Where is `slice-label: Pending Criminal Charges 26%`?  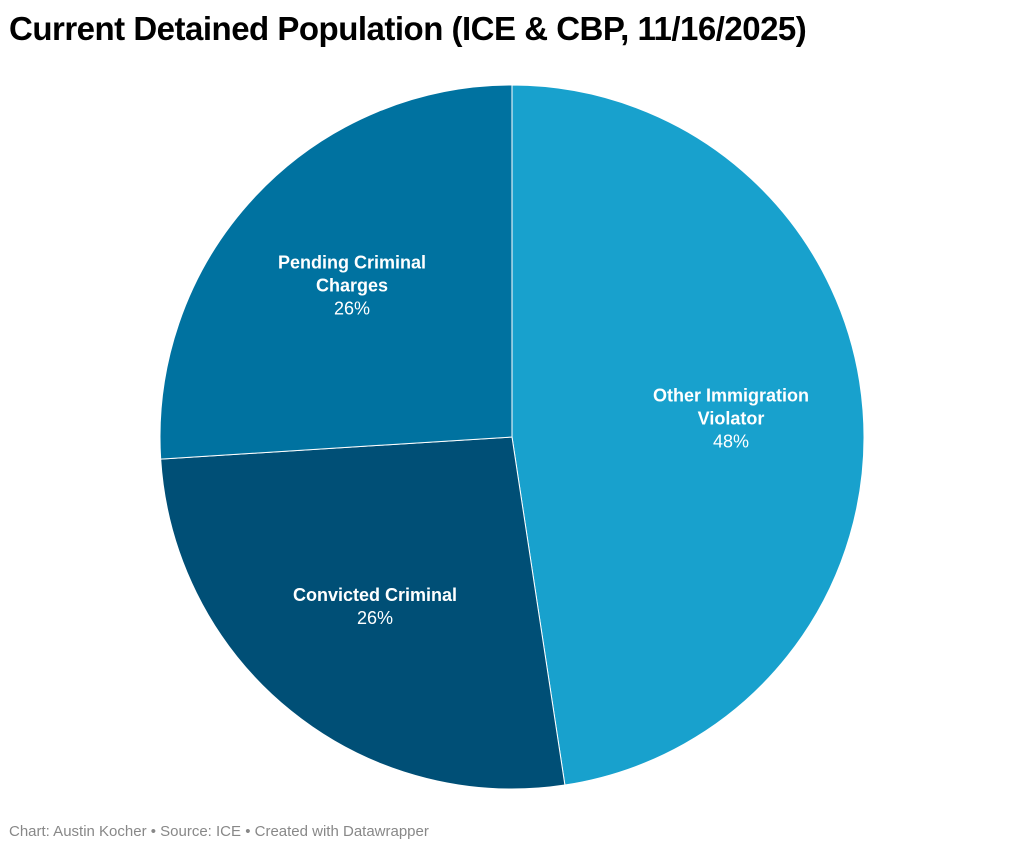 slice-label: Pending Criminal Charges 26% is located at coordinates (352, 286).